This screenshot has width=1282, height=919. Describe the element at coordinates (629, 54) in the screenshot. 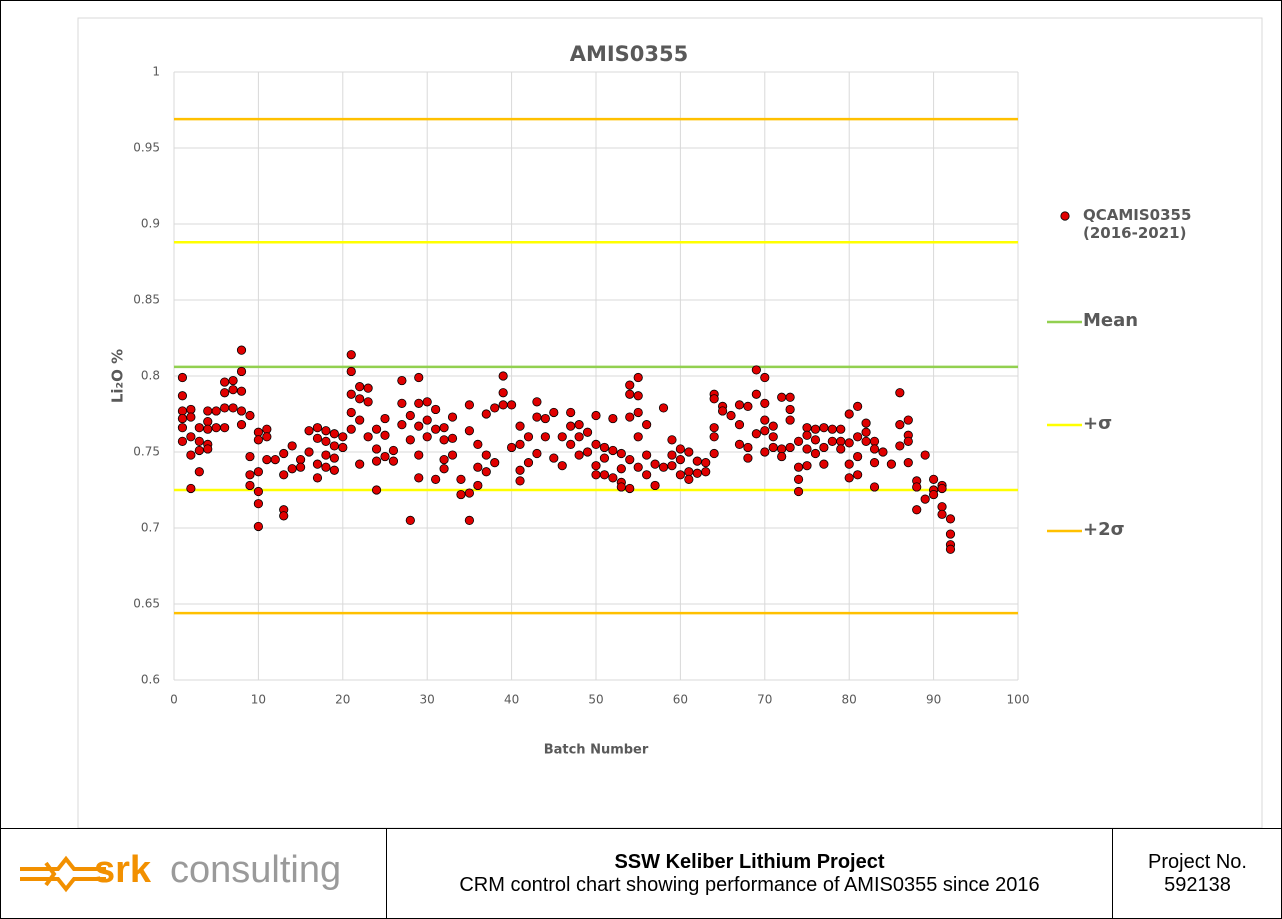

I see `chart-title: AMIS0355` at that location.